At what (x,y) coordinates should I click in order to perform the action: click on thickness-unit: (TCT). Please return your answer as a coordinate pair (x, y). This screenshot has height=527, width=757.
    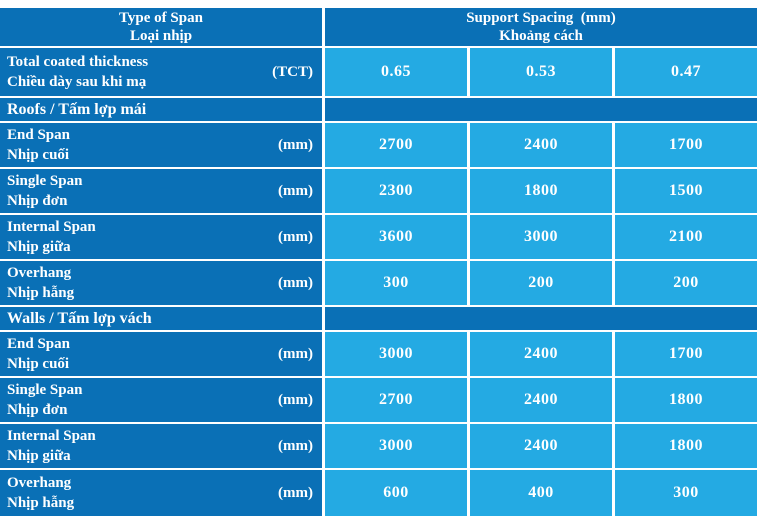
    Looking at the image, I should click on (292, 71).